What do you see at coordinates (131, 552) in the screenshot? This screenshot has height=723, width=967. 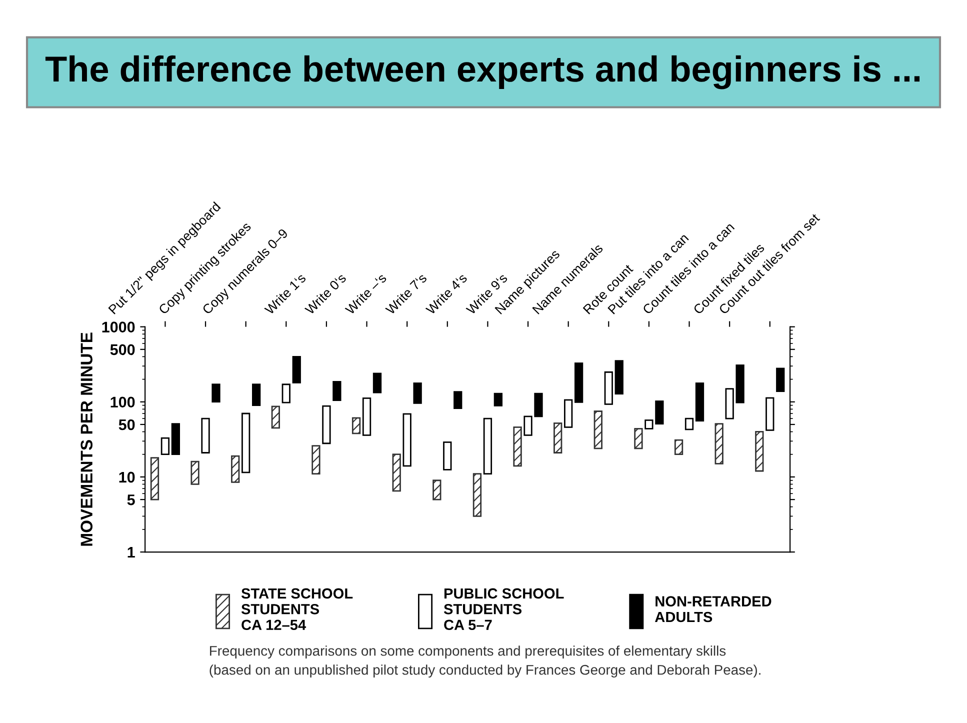 I see `y-tick-label: 1` at bounding box center [131, 552].